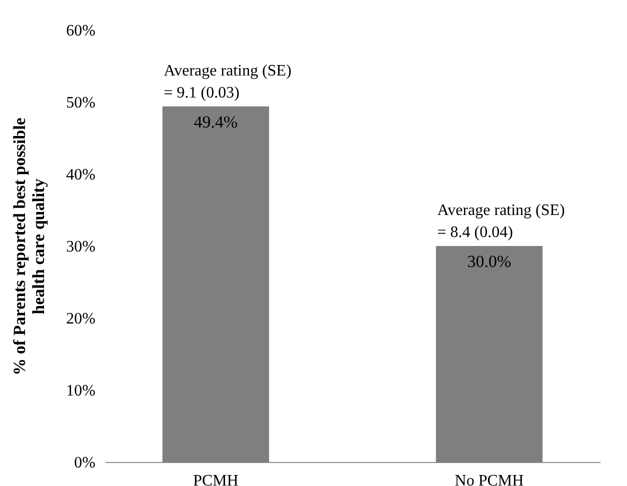 The width and height of the screenshot is (627, 486). What do you see at coordinates (489, 261) in the screenshot?
I see `data-label: 30.0%` at bounding box center [489, 261].